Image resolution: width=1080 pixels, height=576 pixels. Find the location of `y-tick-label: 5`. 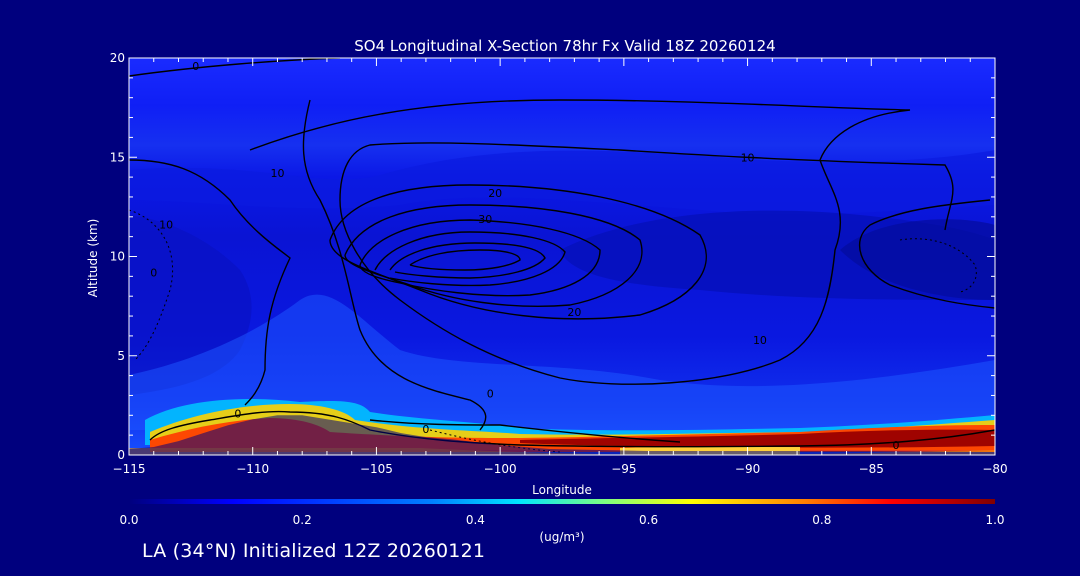

y-tick-label: 5 is located at coordinates (121, 356).